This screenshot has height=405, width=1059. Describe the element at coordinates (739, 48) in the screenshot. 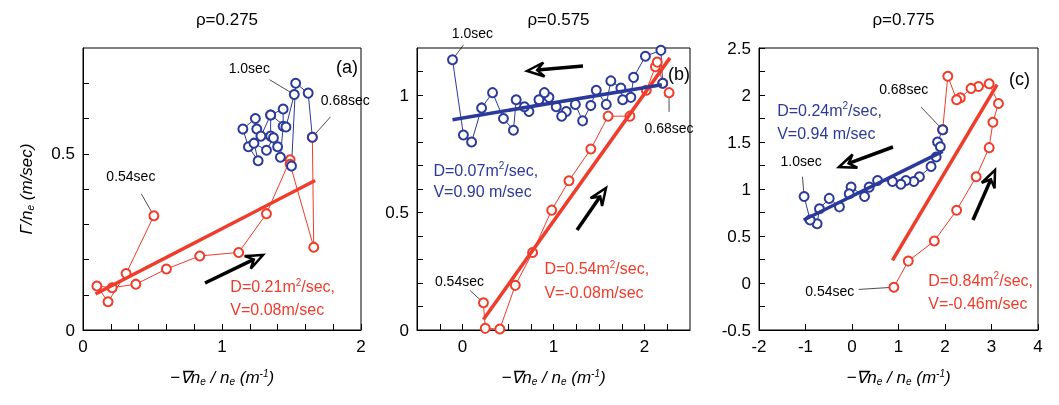

I see `y-tick-label: 2.5` at that location.